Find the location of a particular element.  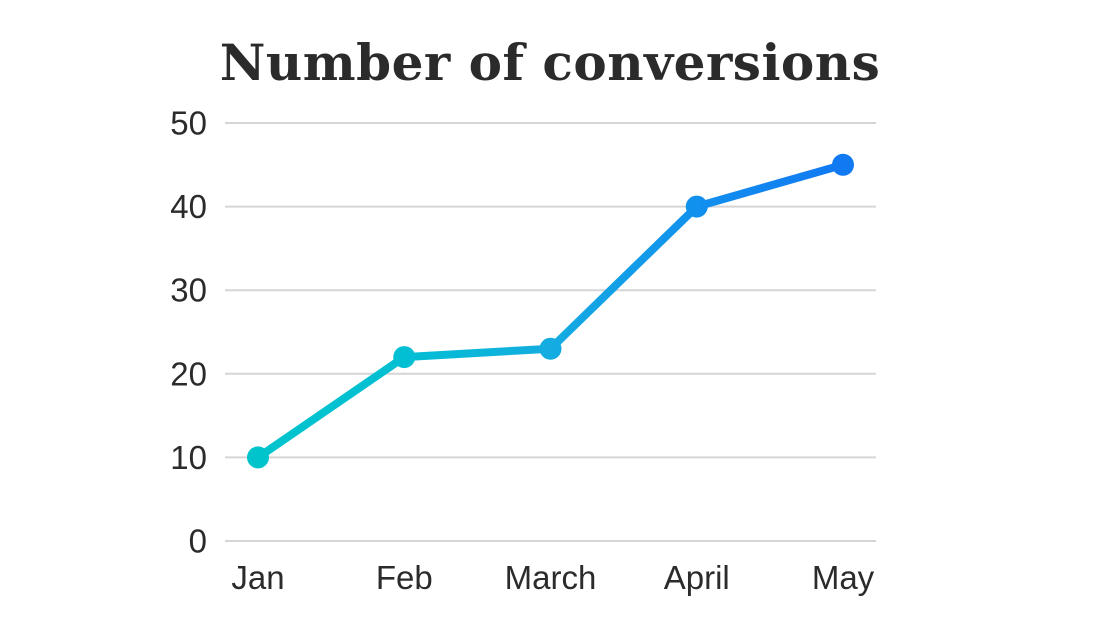

x-tick-label-feb: Feb is located at coordinates (404, 577).